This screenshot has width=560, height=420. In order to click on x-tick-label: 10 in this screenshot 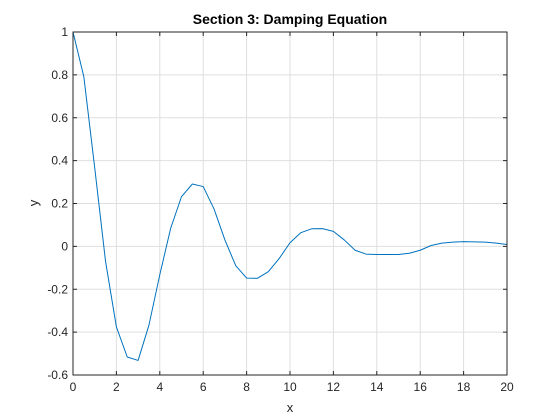, I will do `click(290, 387)`.